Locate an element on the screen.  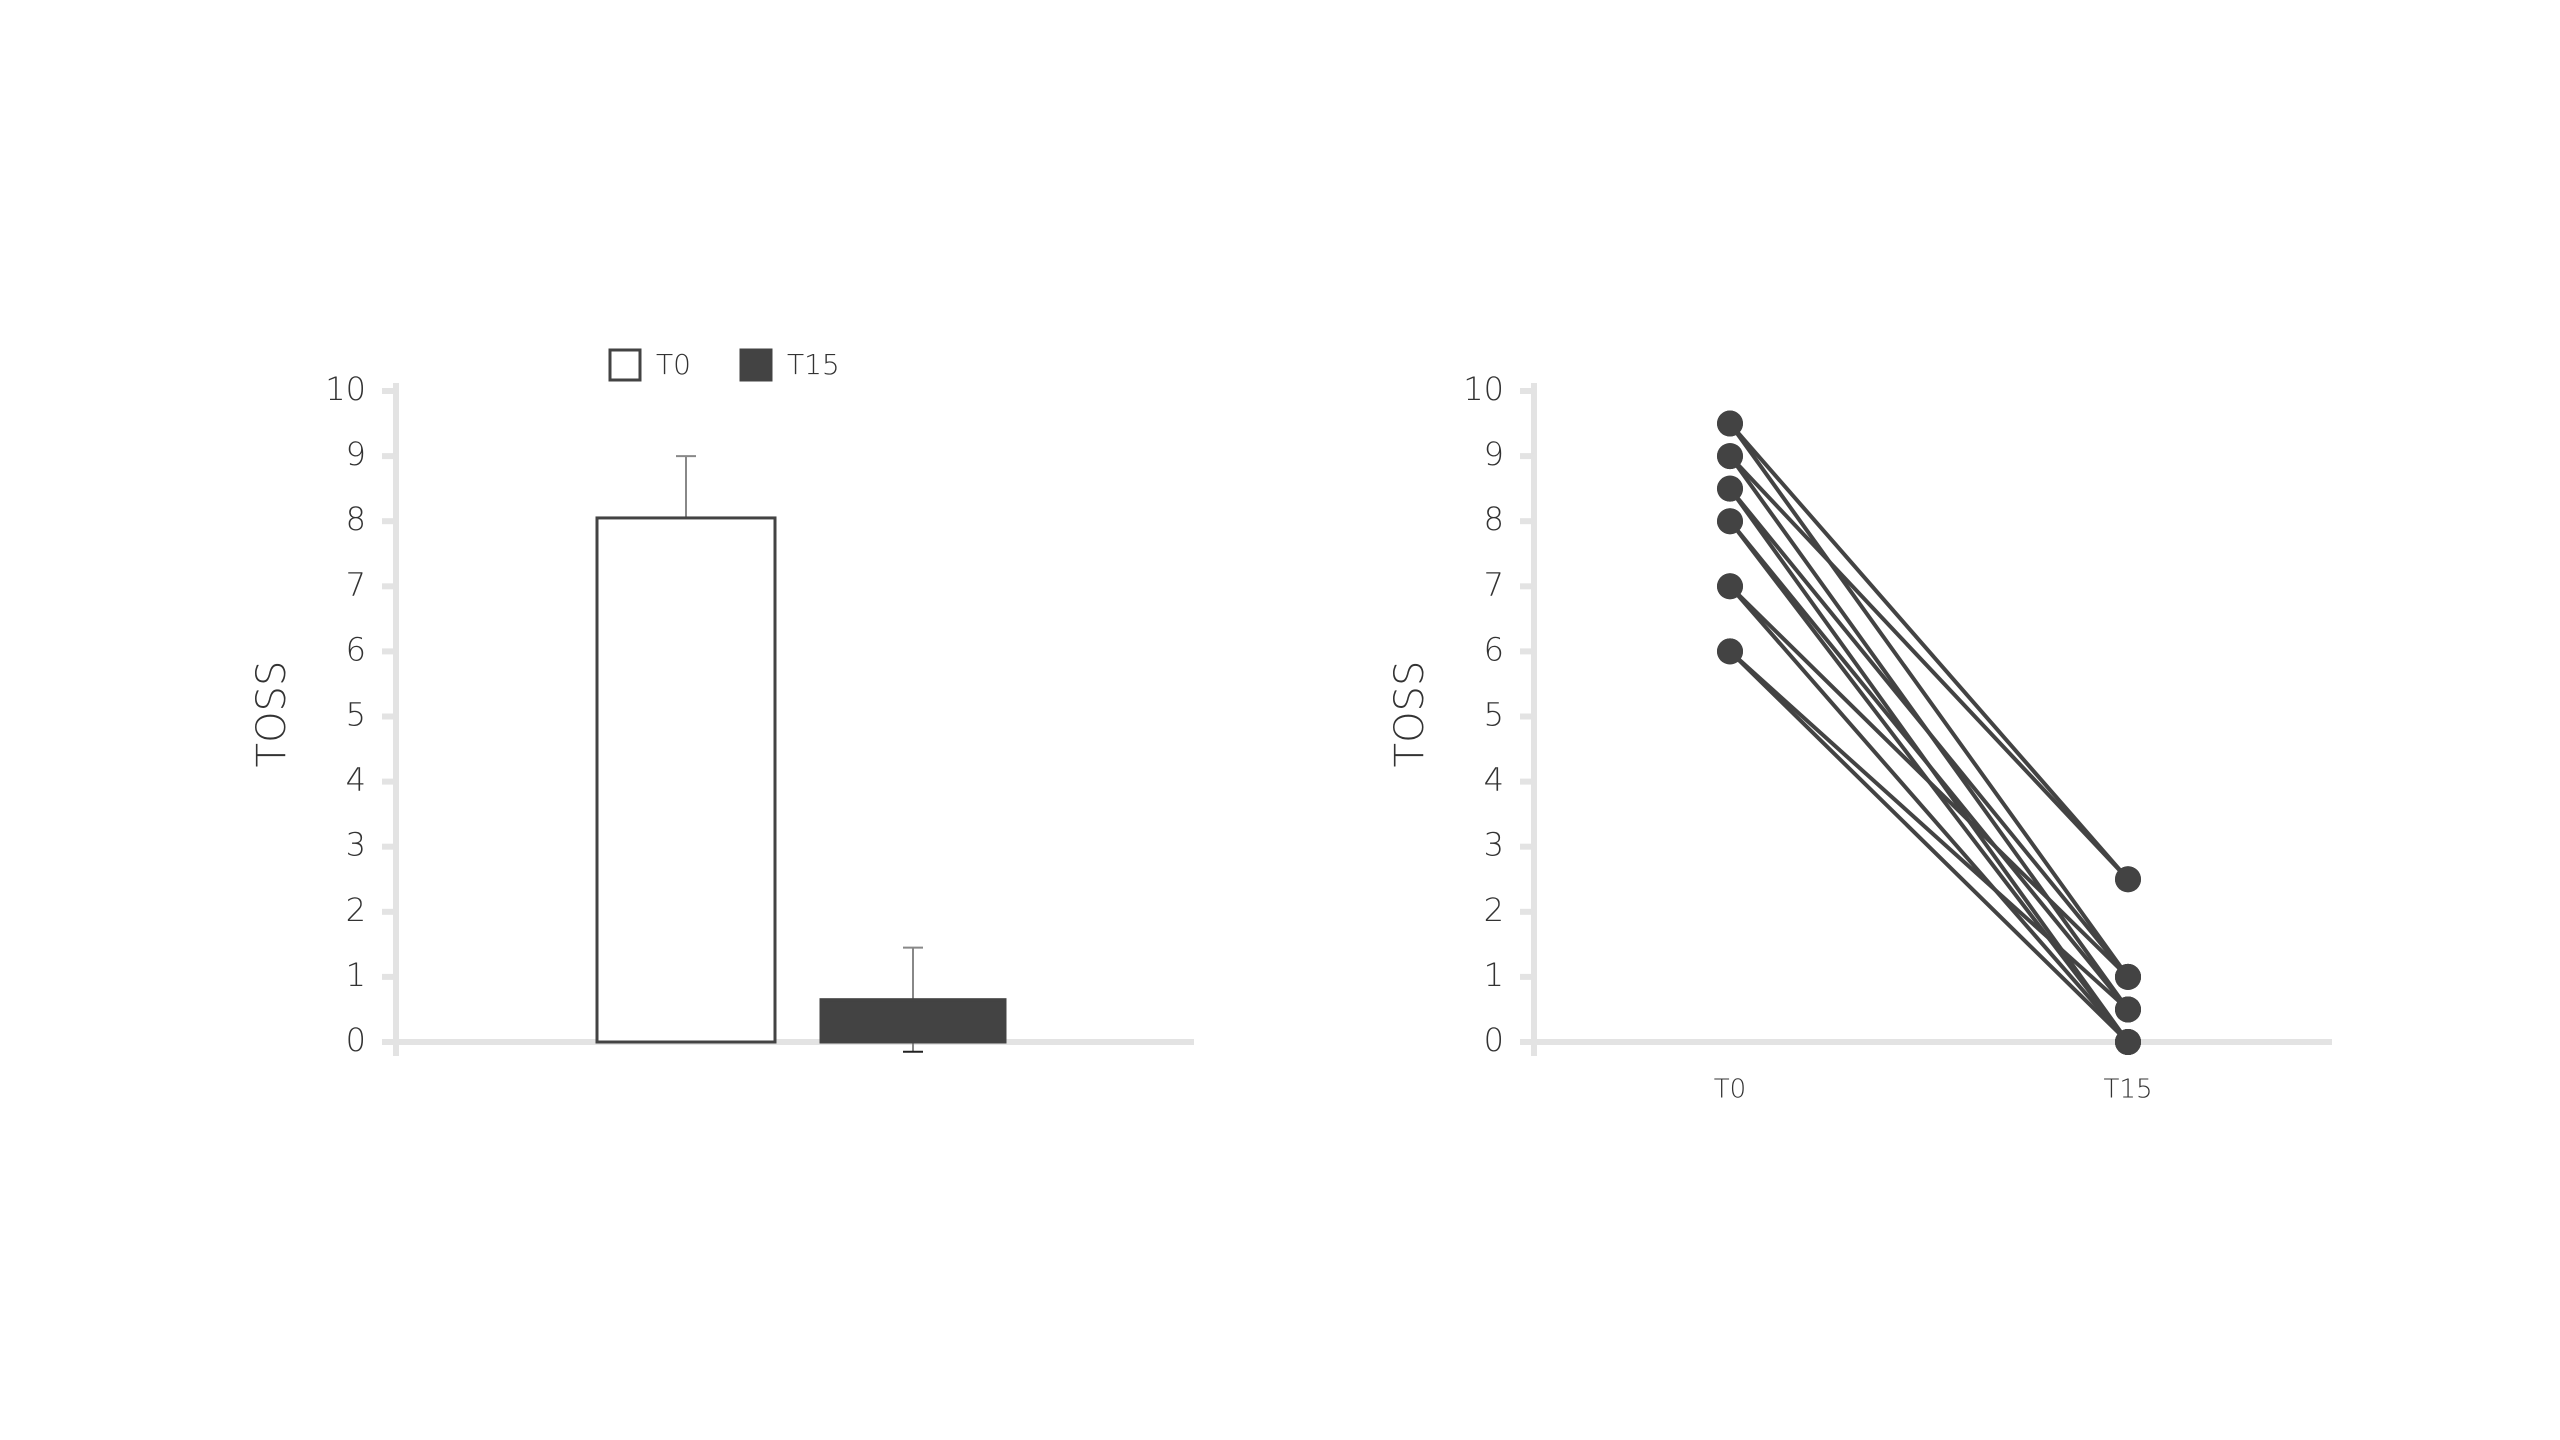
x-tick-label: T15 is located at coordinates (2128, 1090).